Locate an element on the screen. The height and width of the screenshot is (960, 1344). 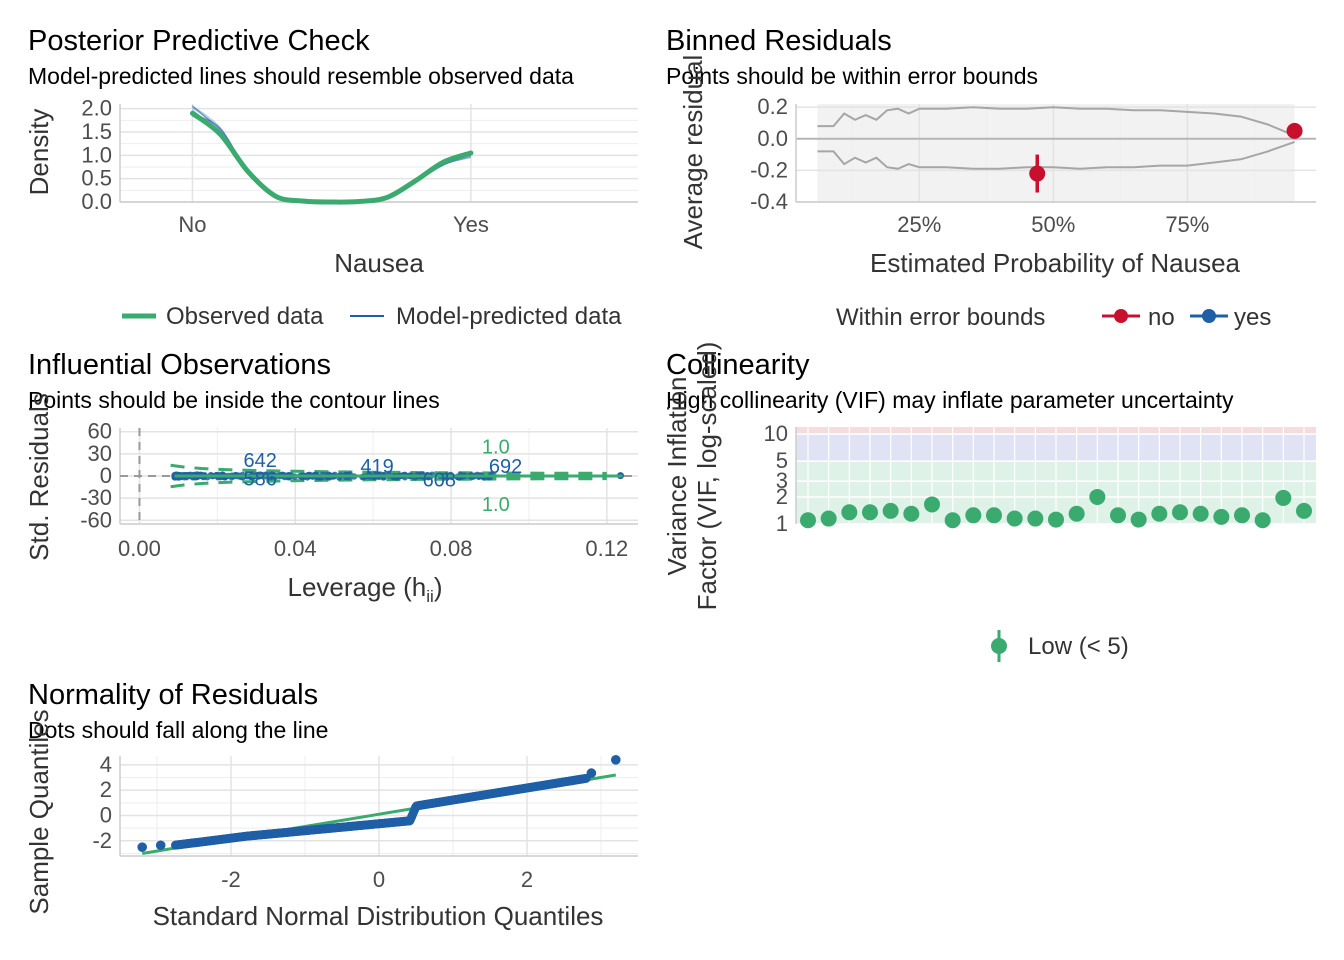
binned-lower-bound is located at coordinates (1056, 155).